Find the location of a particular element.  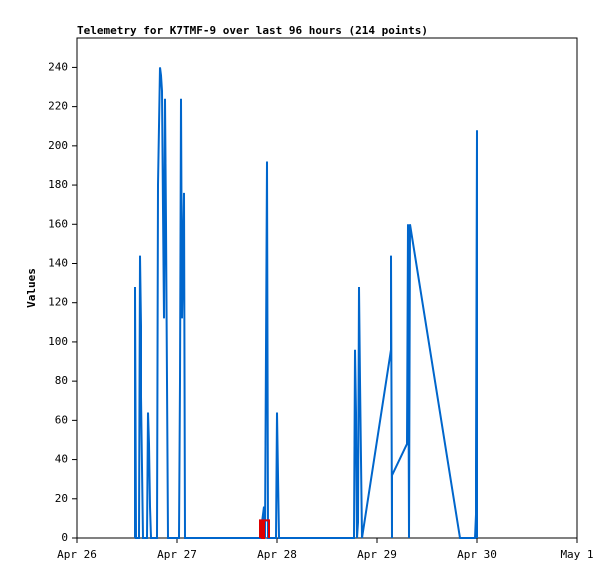

y-tick-label: 40 is located at coordinates (61, 459).